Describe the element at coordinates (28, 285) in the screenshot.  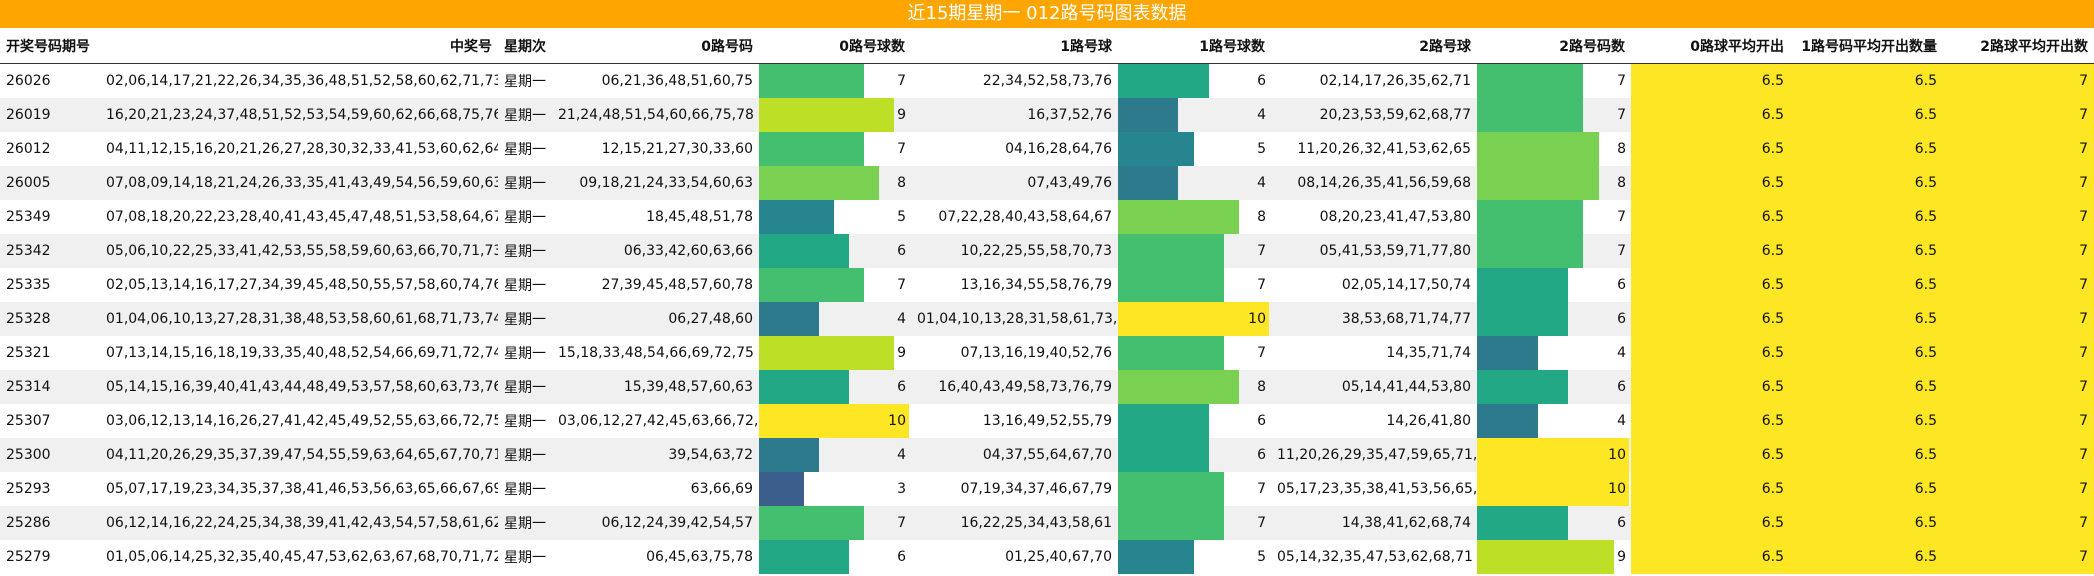
I see `table-cell: 25335` at that location.